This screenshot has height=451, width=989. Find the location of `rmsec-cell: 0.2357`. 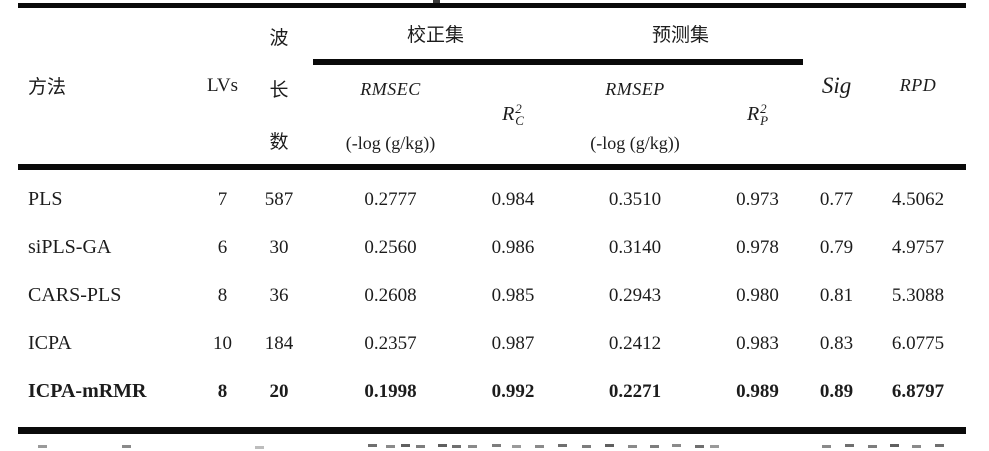

rmsec-cell: 0.2357 is located at coordinates (390, 343).